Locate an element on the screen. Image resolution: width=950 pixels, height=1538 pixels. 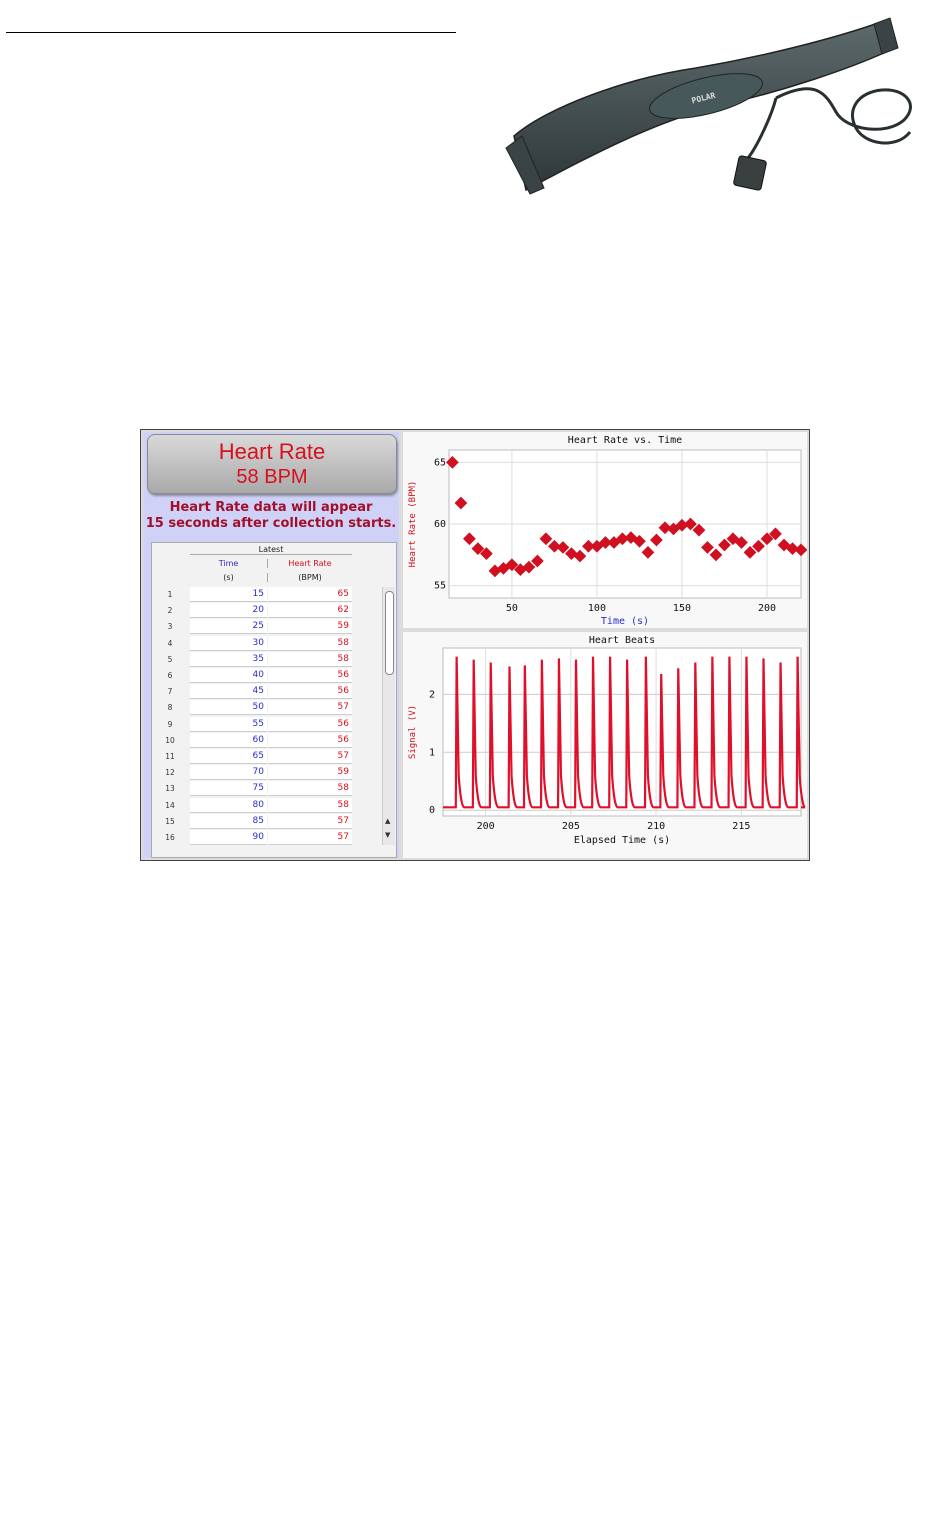
chart-title: Heart Beats is located at coordinates (622, 640).